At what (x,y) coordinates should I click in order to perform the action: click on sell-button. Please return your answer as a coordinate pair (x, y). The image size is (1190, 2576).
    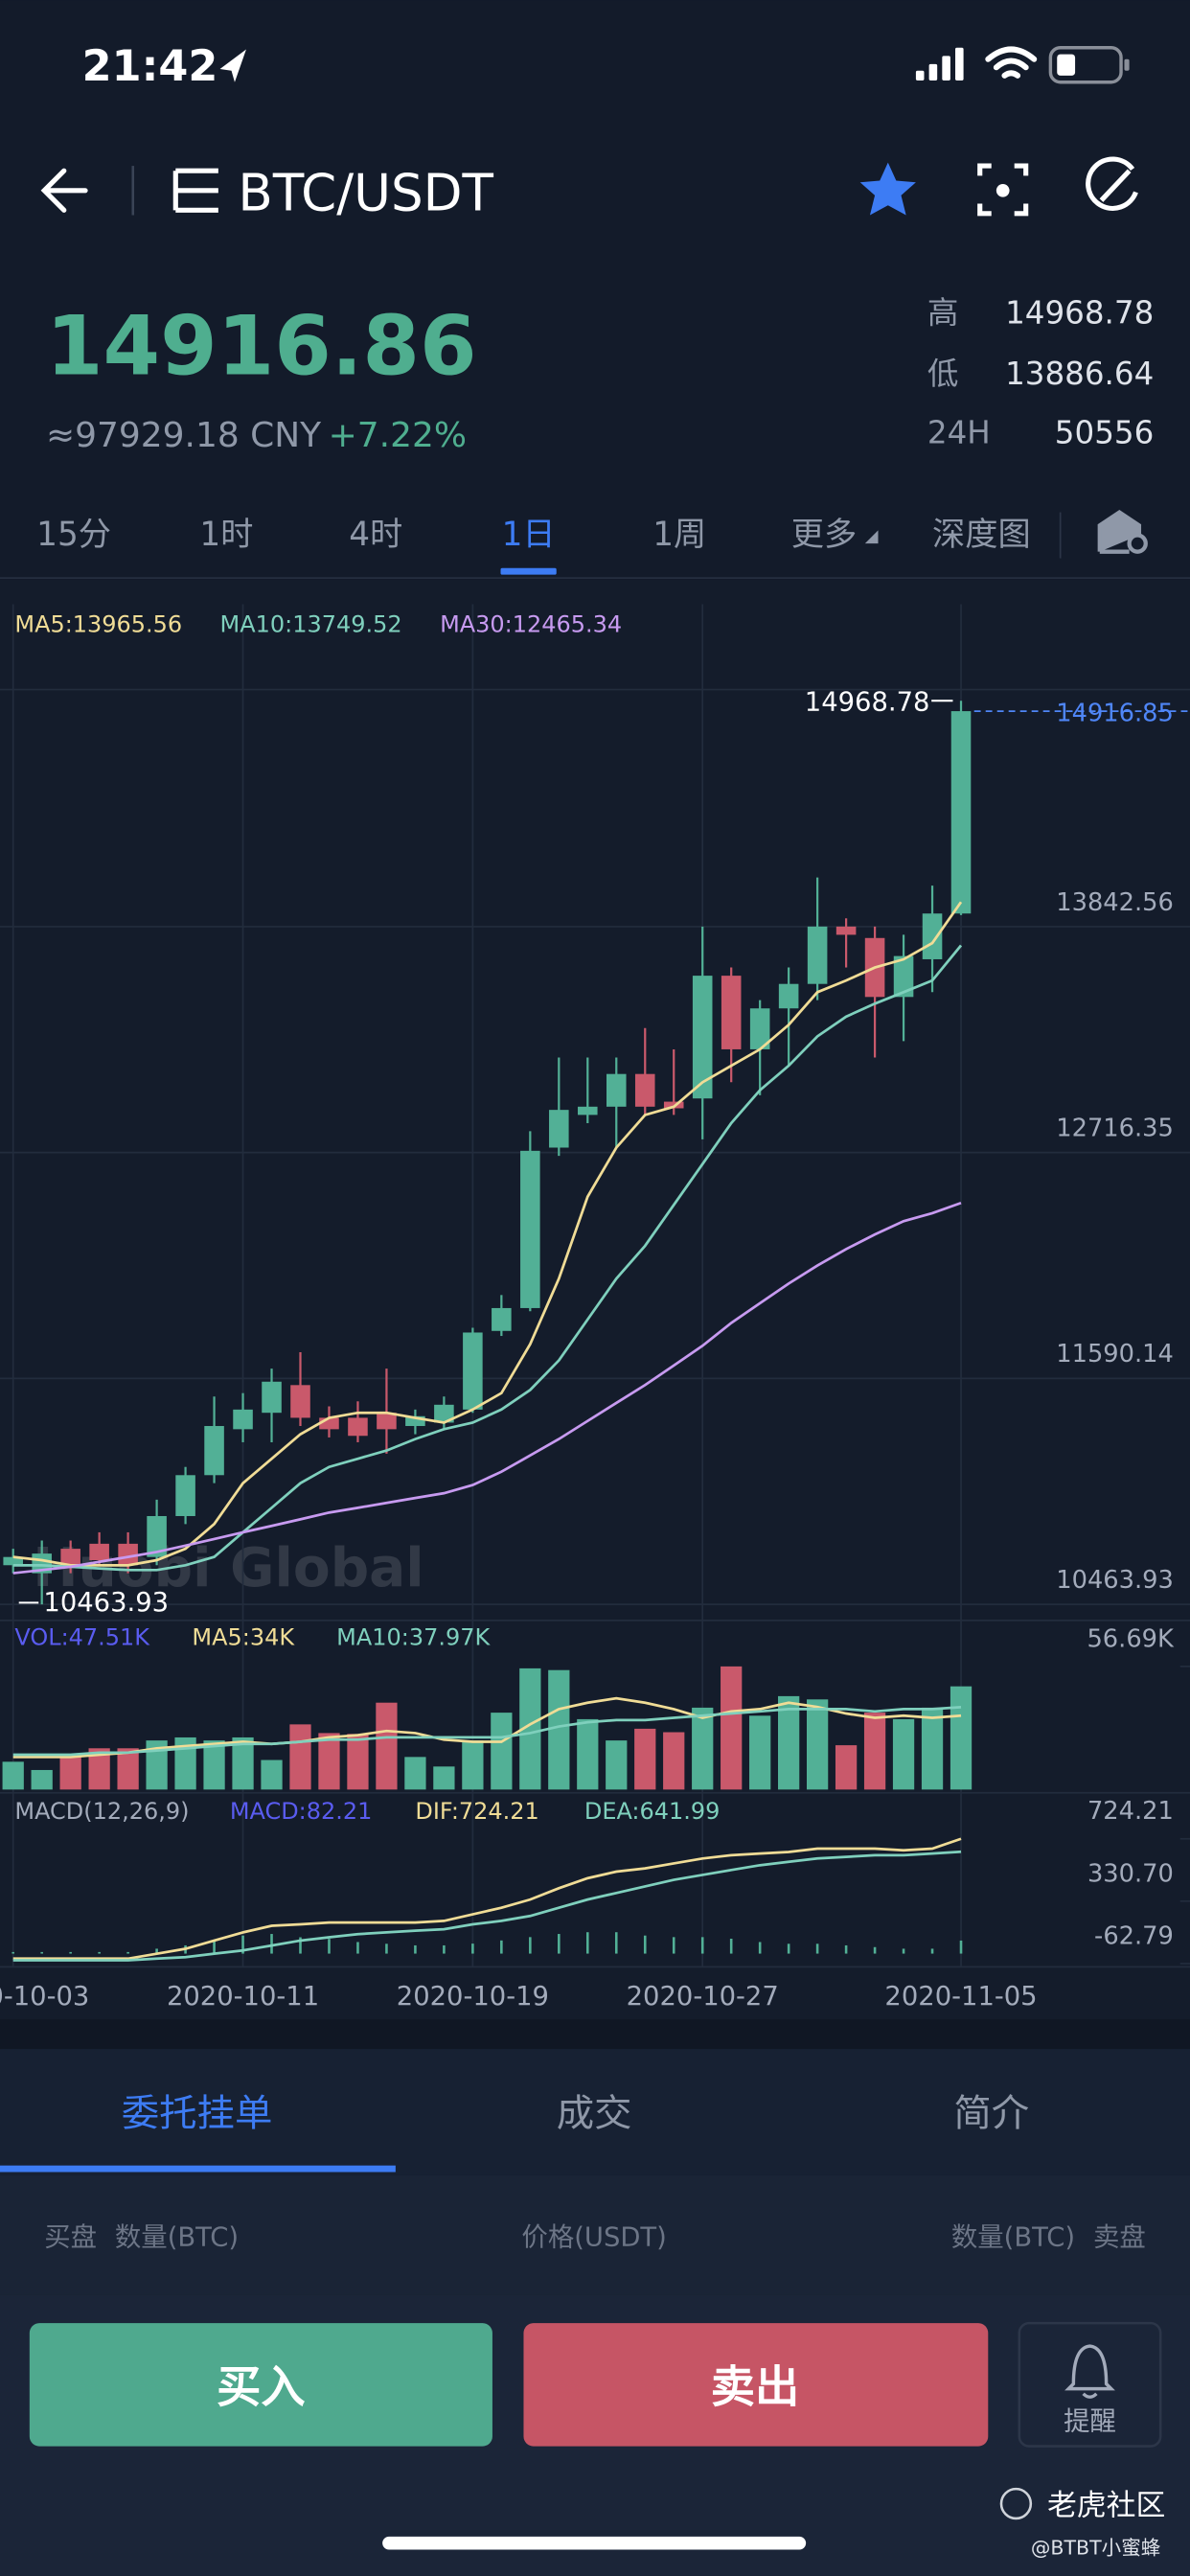
    Looking at the image, I should click on (756, 2385).